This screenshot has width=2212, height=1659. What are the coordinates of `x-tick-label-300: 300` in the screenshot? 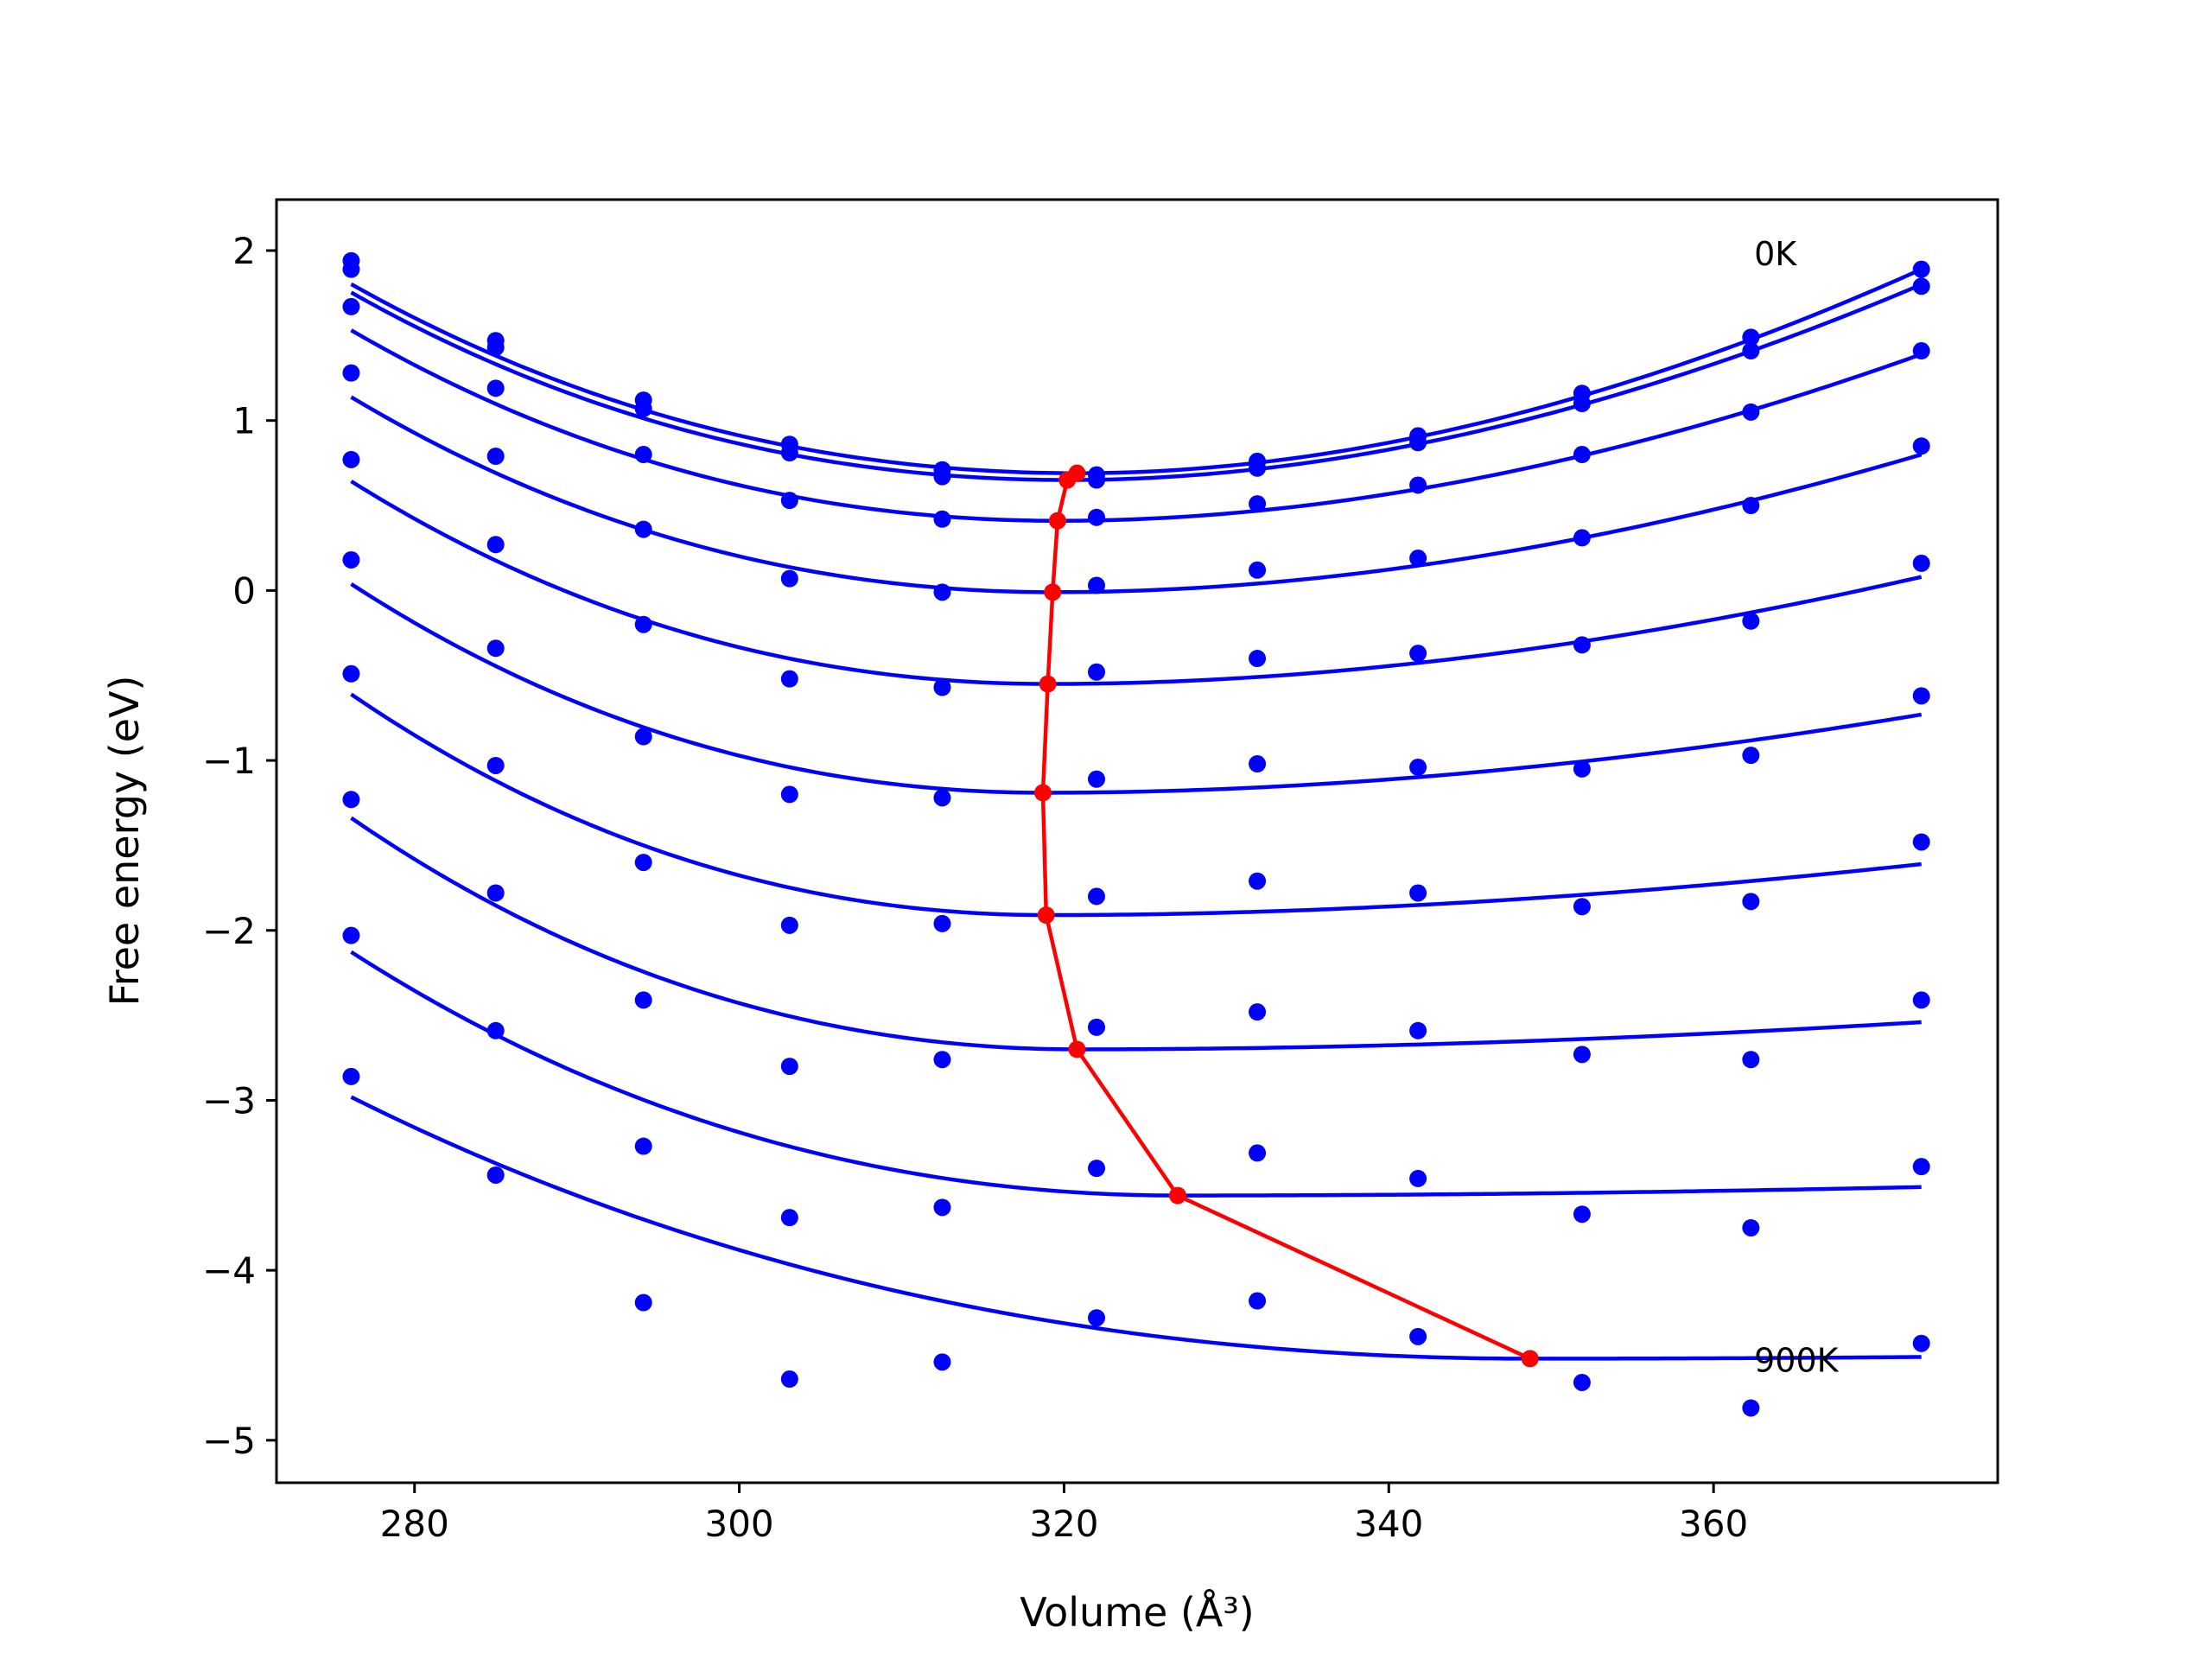 It's located at (738, 1524).